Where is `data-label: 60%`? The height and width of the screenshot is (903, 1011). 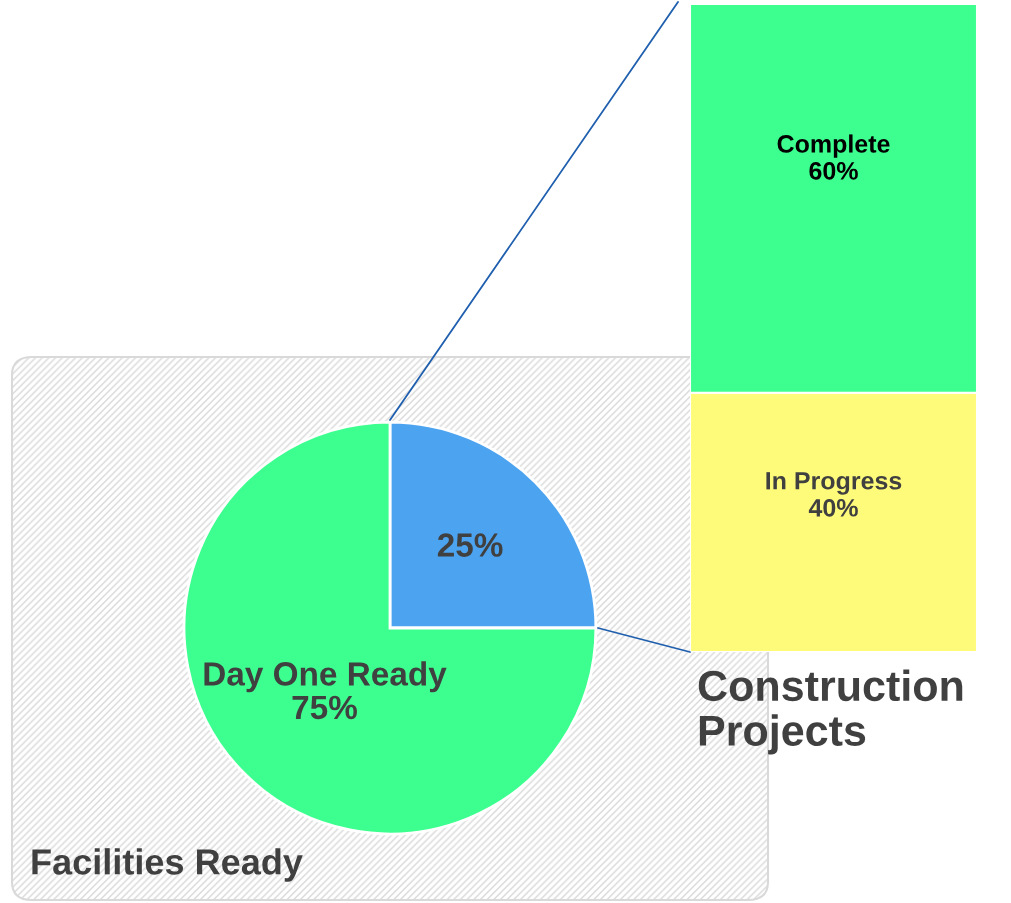
data-label: 60% is located at coordinates (833, 170).